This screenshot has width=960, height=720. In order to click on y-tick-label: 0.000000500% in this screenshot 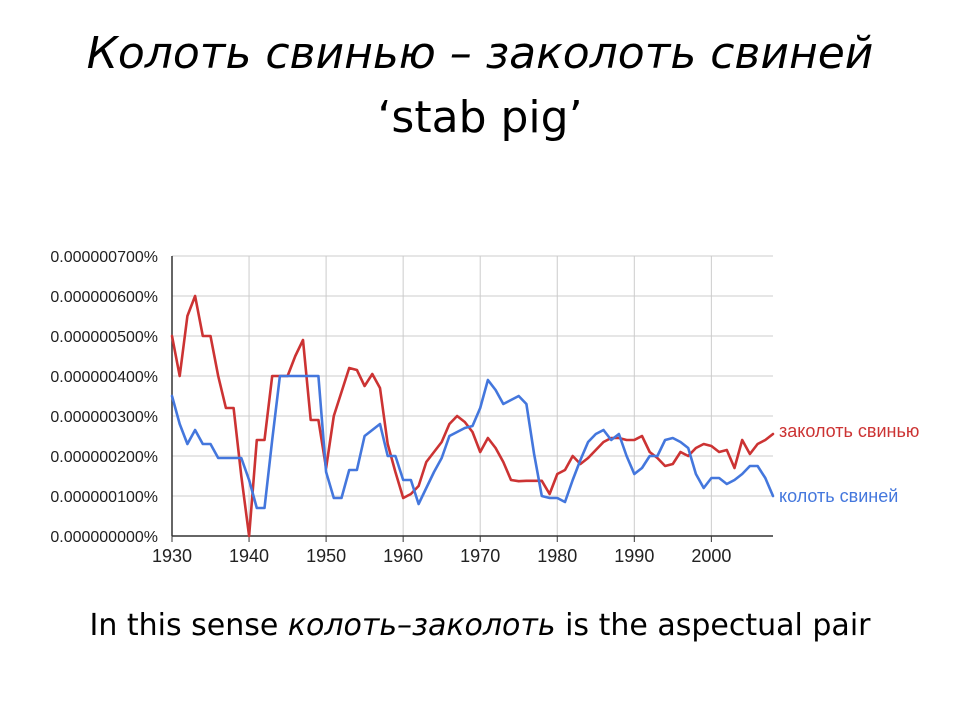, I will do `click(104, 337)`.